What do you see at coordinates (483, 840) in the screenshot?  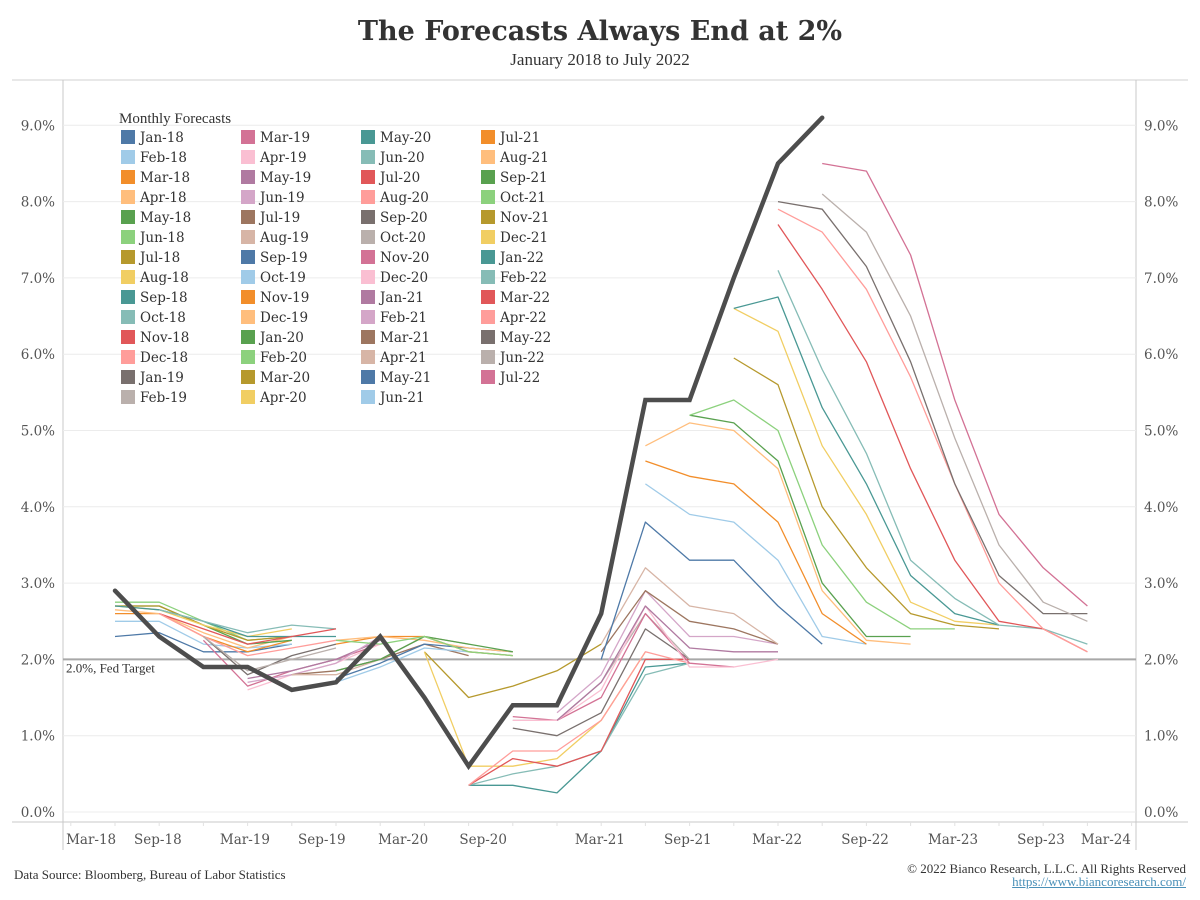 I see `x-tick-label: Sep-20` at bounding box center [483, 840].